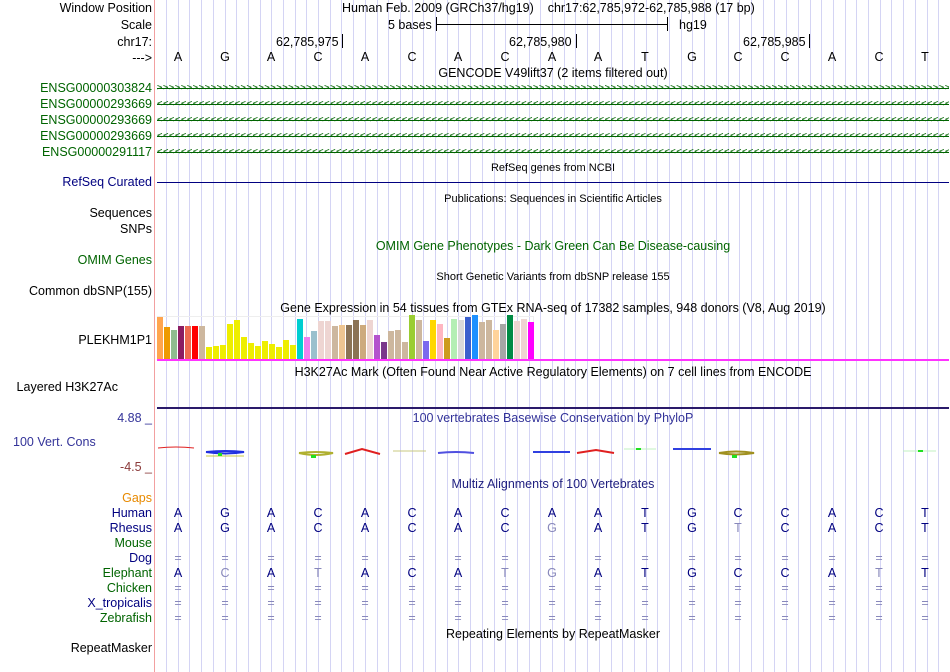 This screenshot has width=950, height=672. What do you see at coordinates (111, 648) in the screenshot?
I see `repeatmasker-label: RepeatMasker` at bounding box center [111, 648].